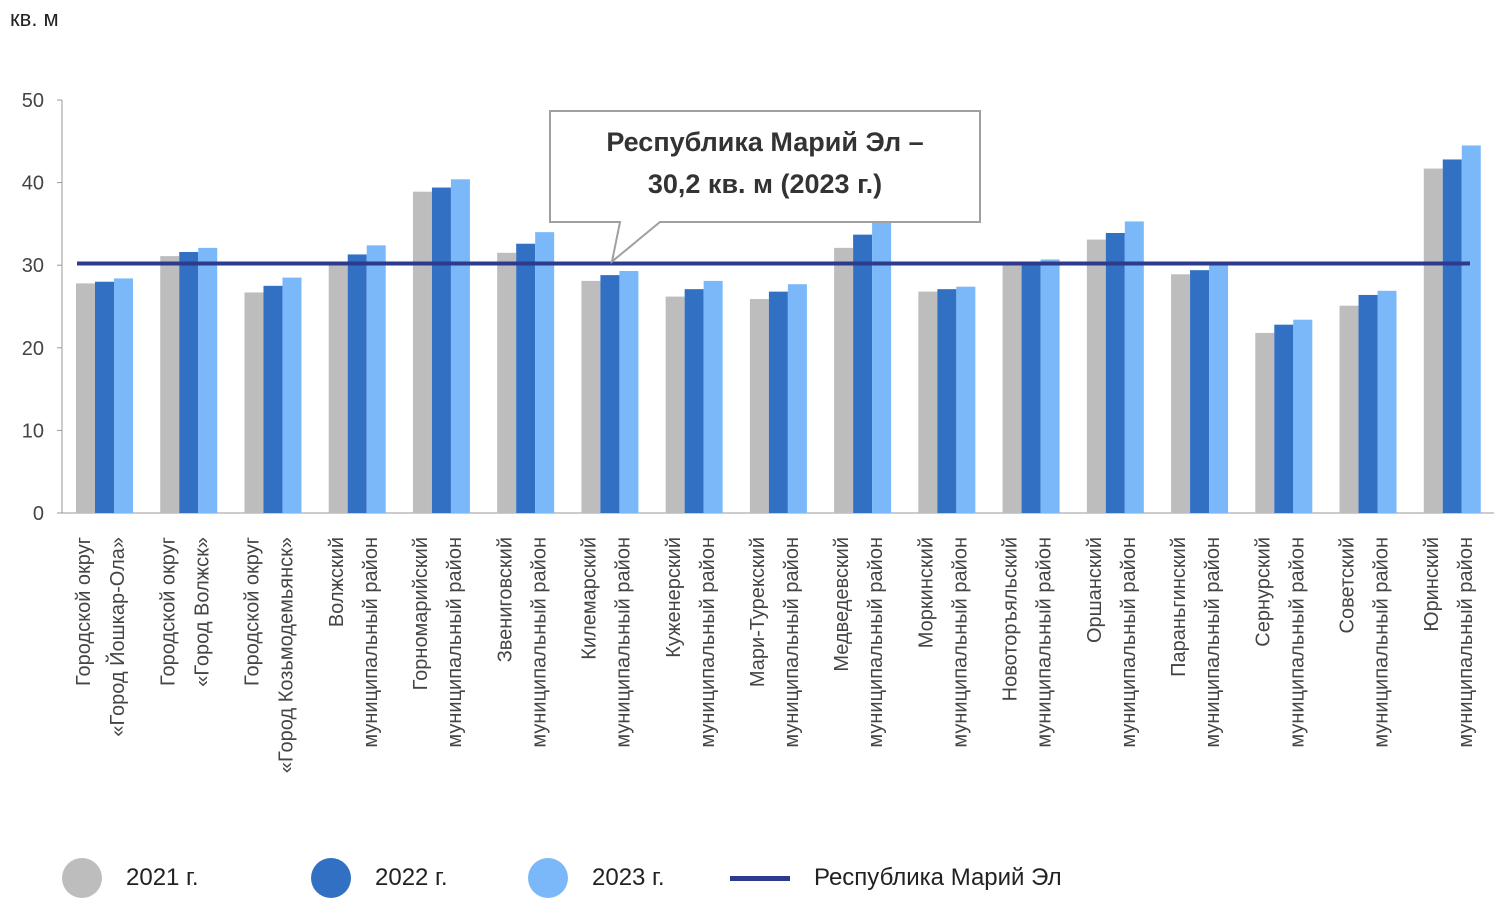 This screenshot has width=1494, height=898. Describe the element at coordinates (438, 642) in the screenshot. I see `x-tick-label-4: Горномарийский муниципальный район` at that location.